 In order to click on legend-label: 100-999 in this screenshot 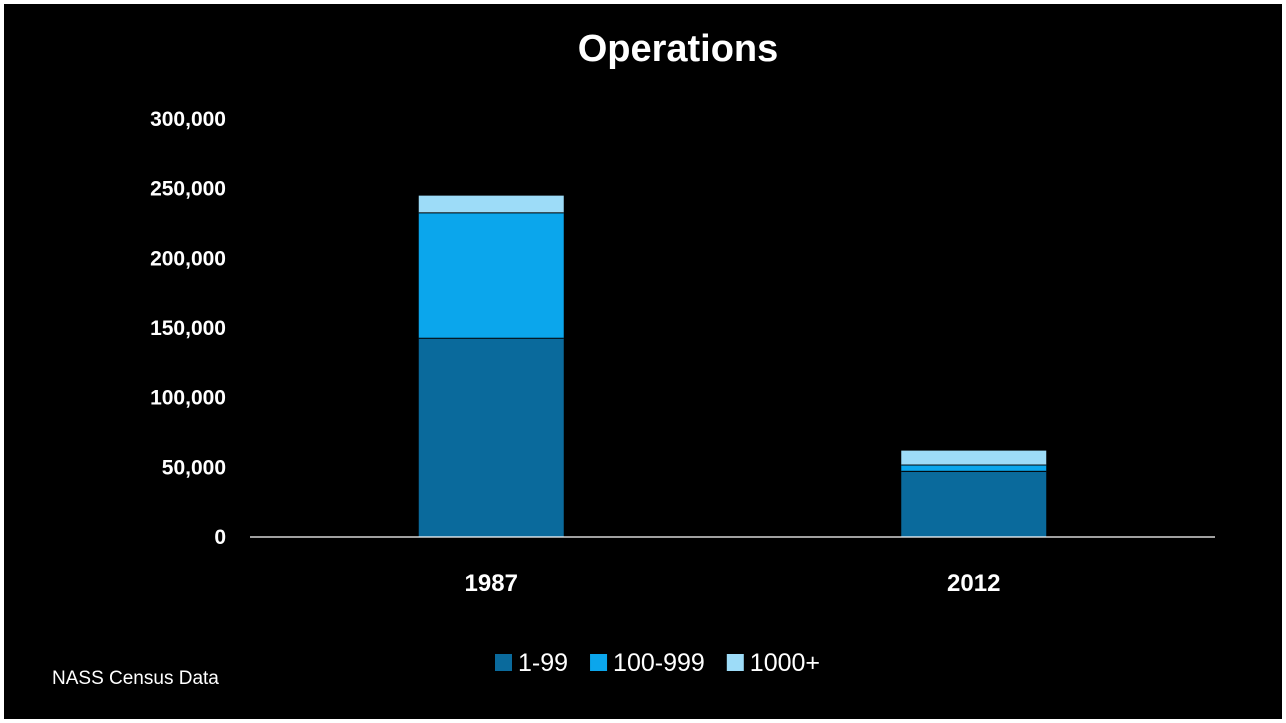, I will do `click(659, 663)`.